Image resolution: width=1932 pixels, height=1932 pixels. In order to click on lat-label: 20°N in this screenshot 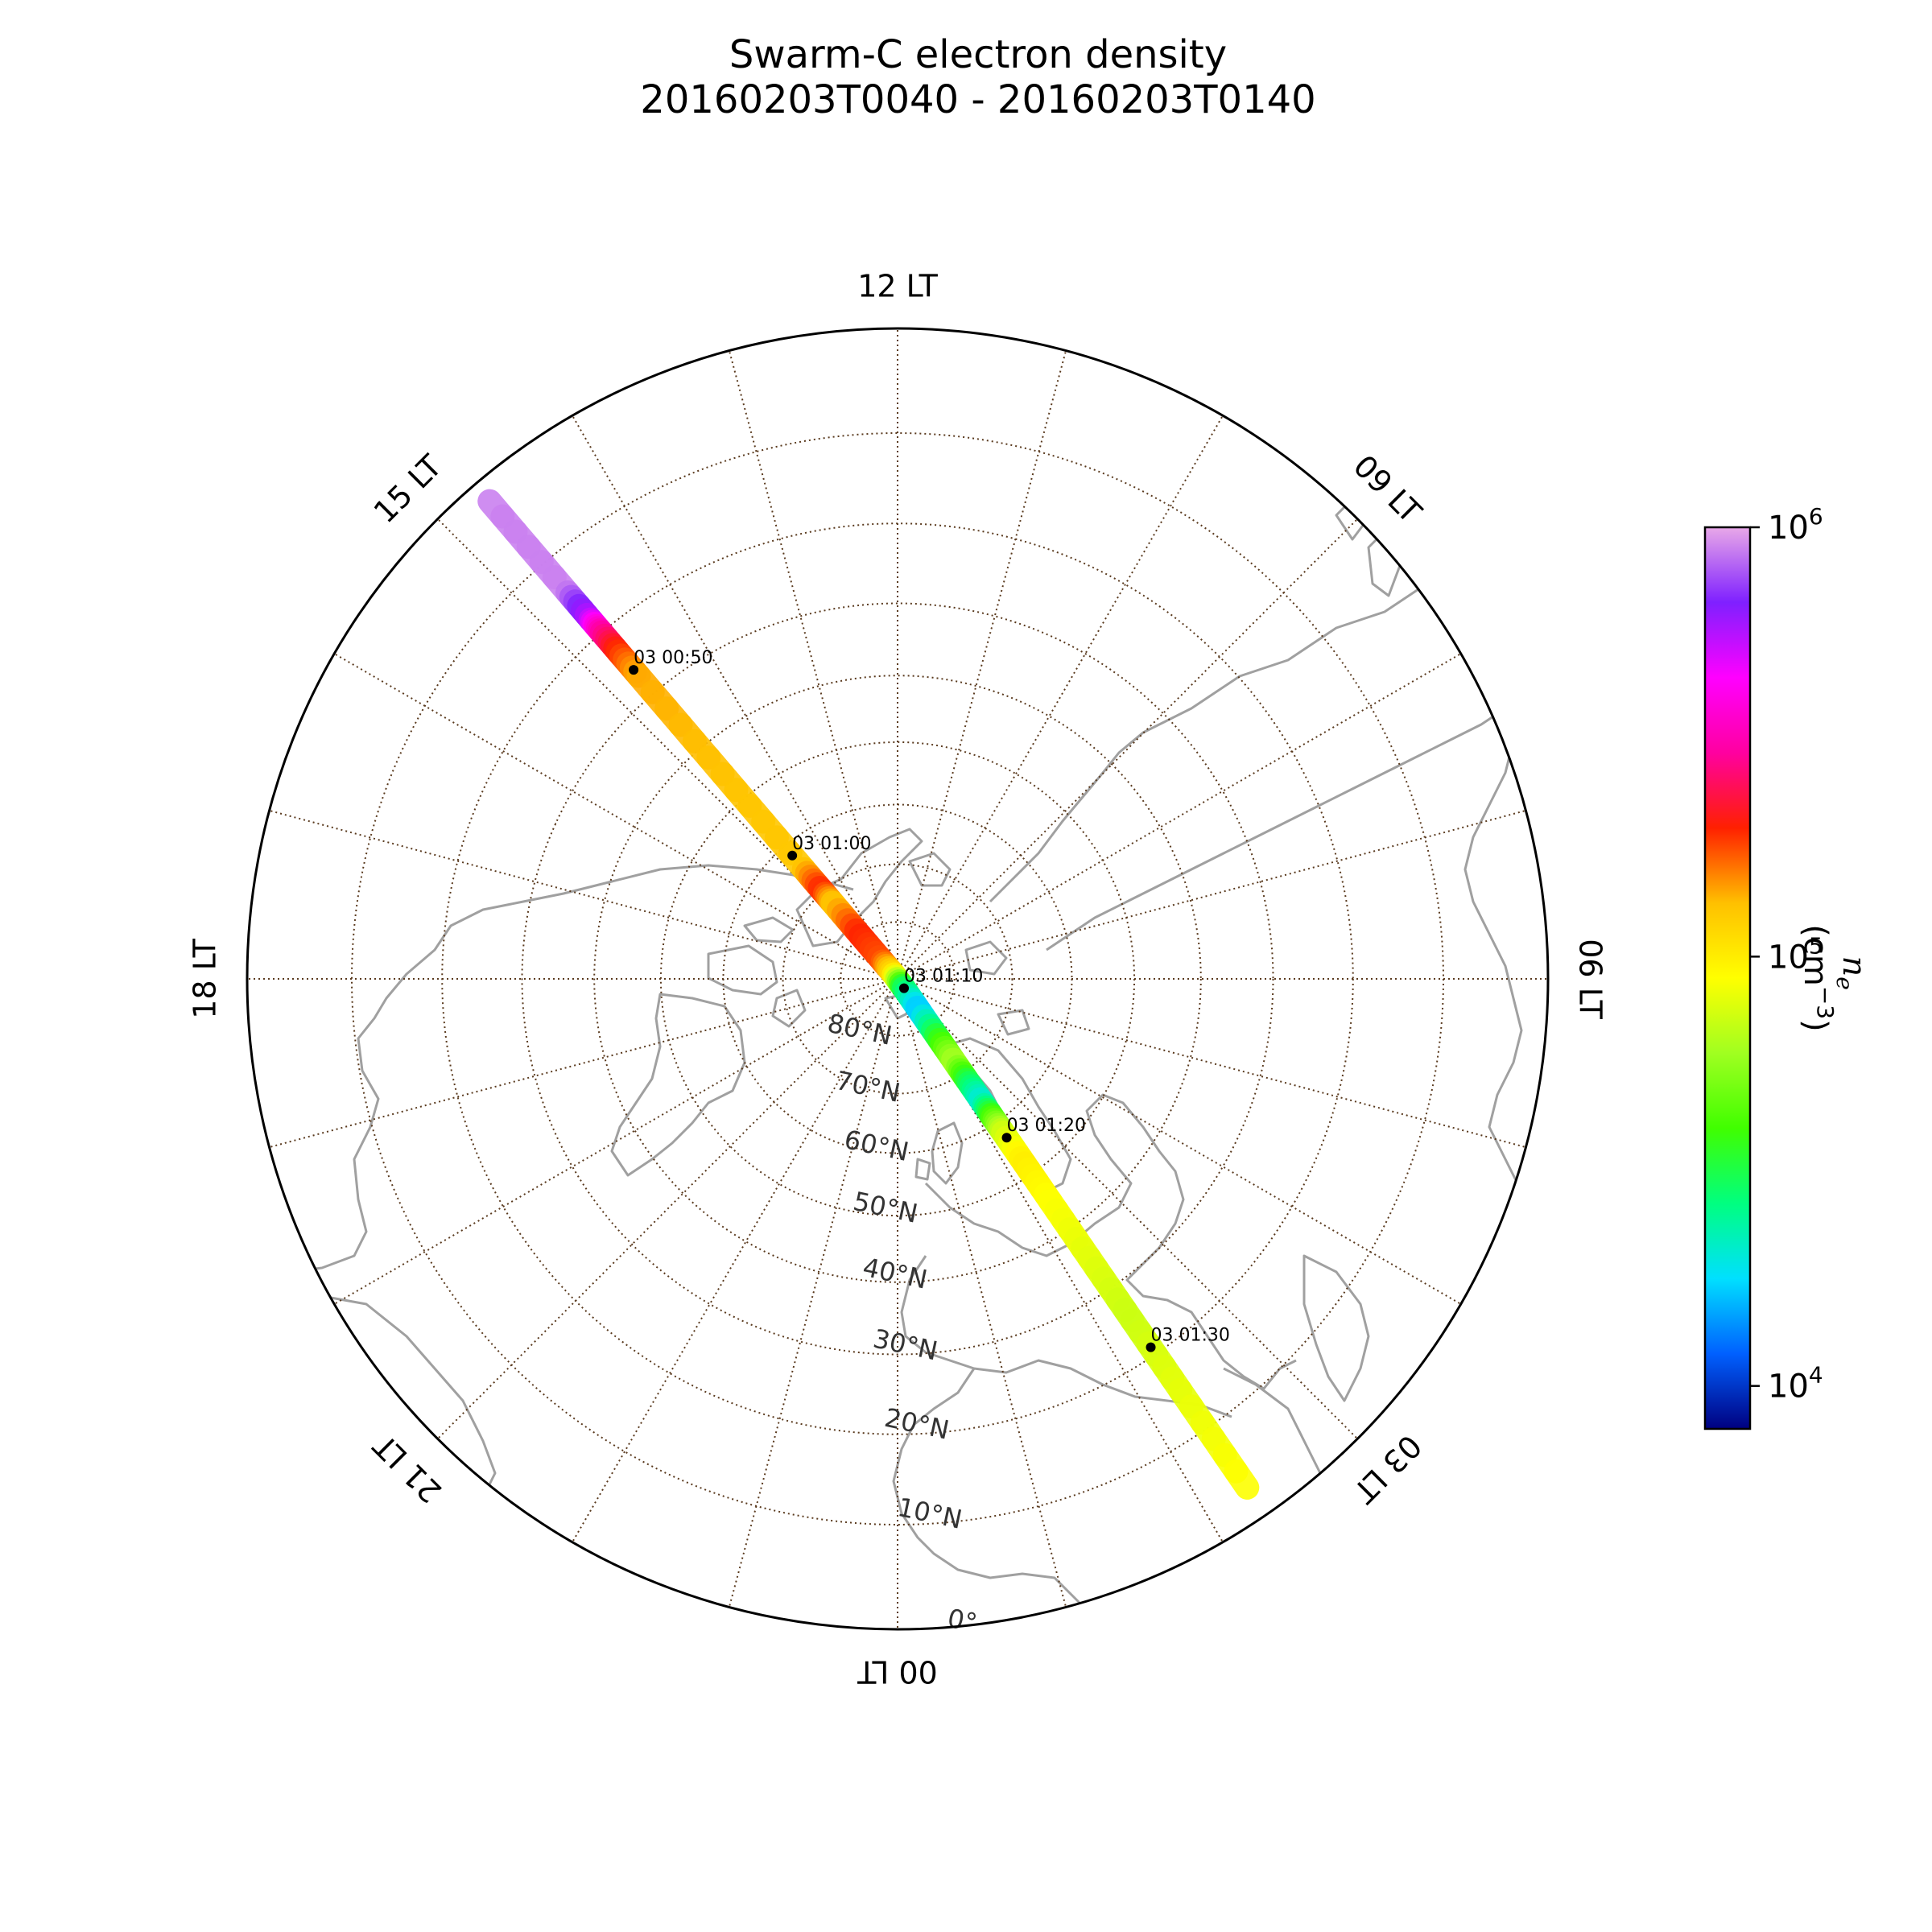, I will do `click(917, 1424)`.